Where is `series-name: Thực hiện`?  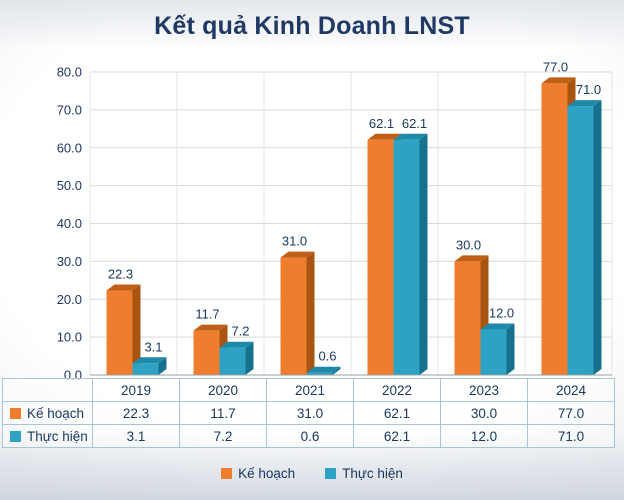 series-name: Thực hiện is located at coordinates (57, 436).